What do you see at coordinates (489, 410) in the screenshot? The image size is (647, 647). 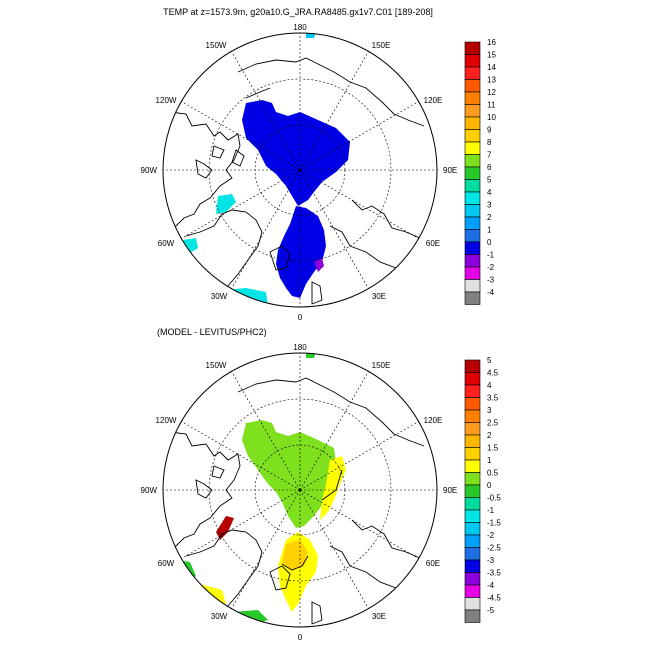 I see `bottom-colorbar-label: 3` at bounding box center [489, 410].